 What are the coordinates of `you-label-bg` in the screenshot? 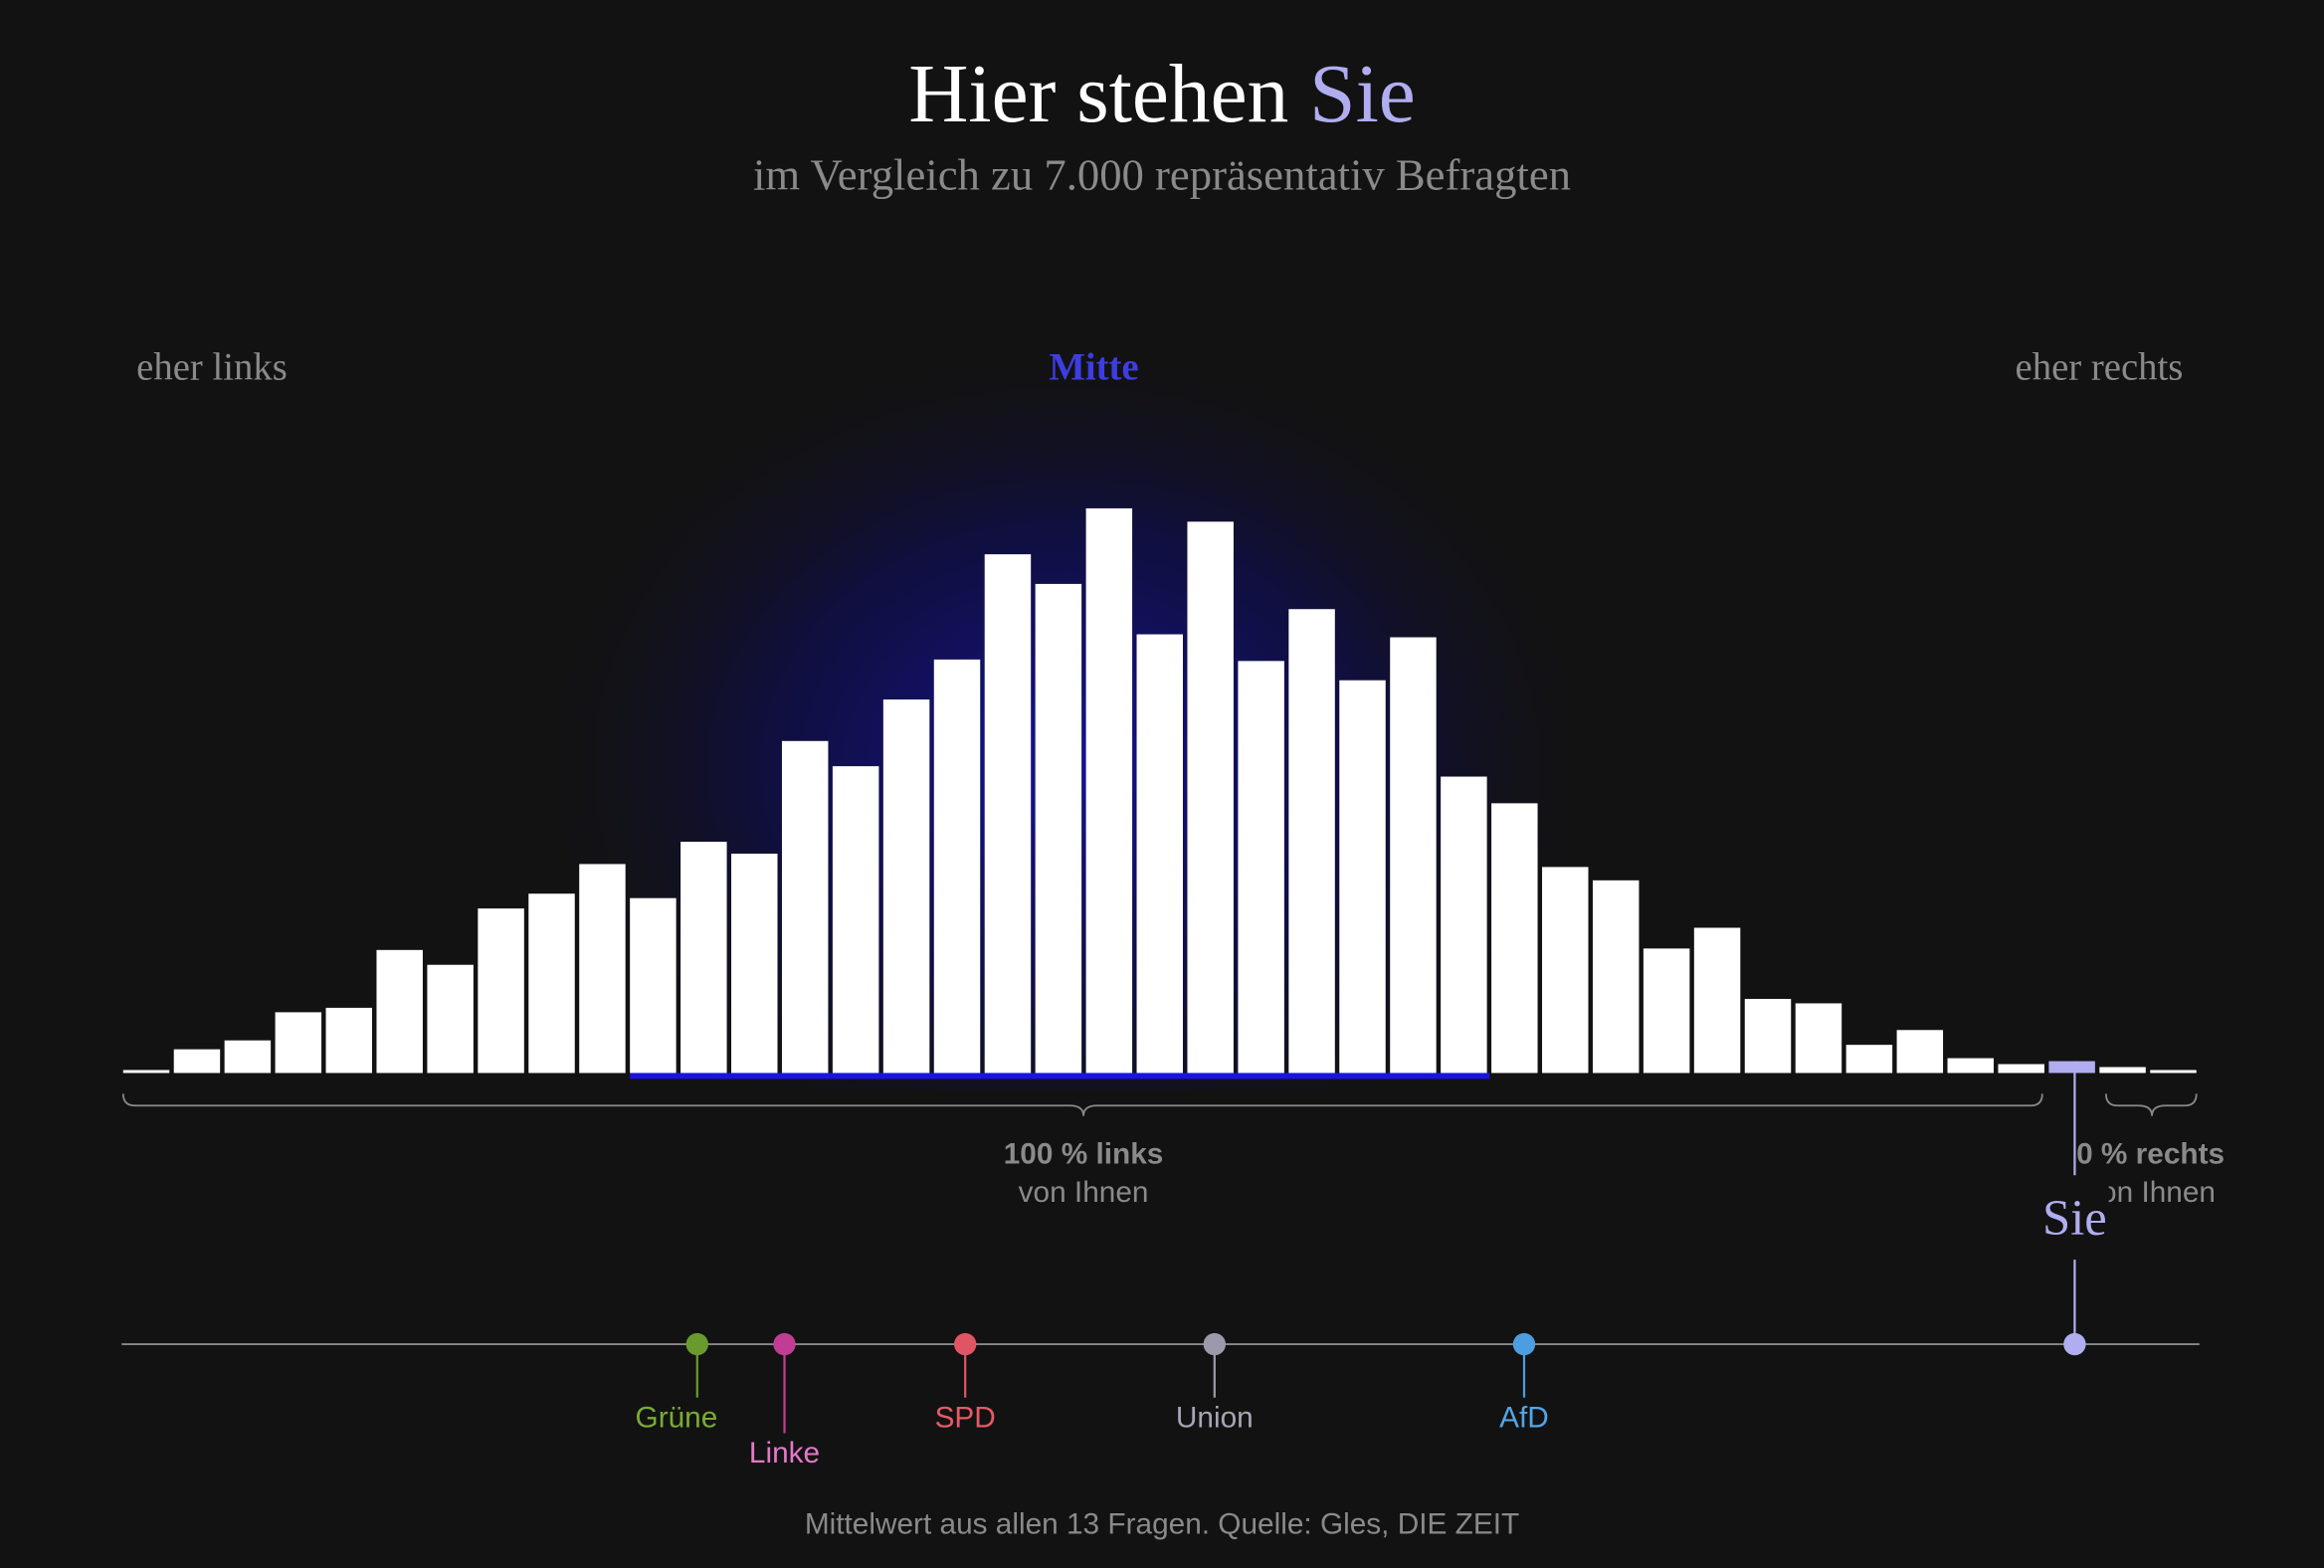 It's located at (2074, 1215).